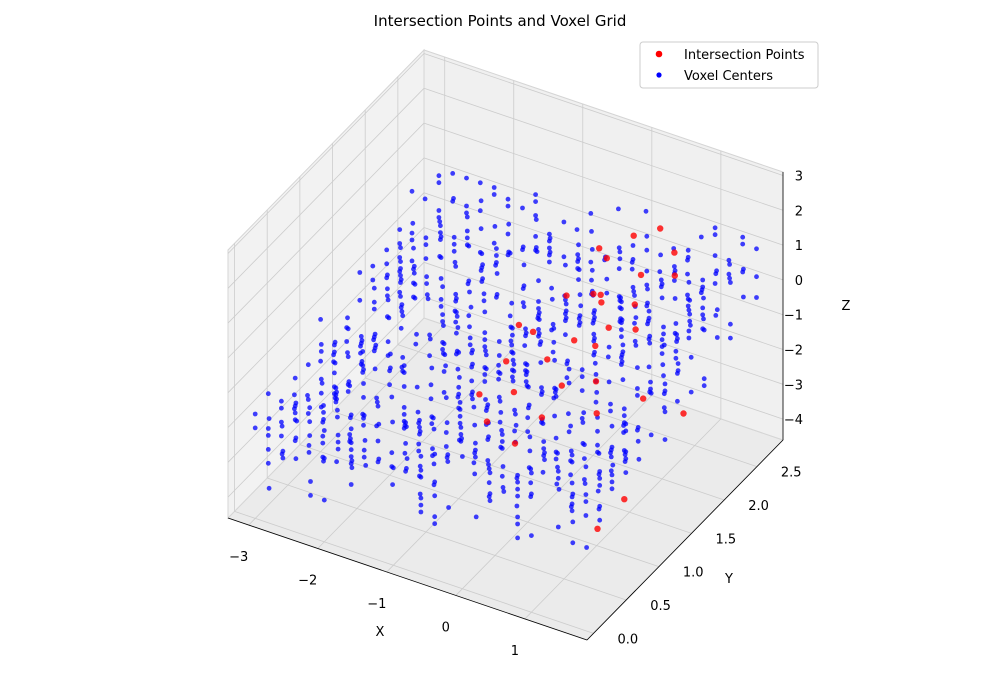  I want to click on legend-label-voxel: Voxel Centers, so click(728, 76).